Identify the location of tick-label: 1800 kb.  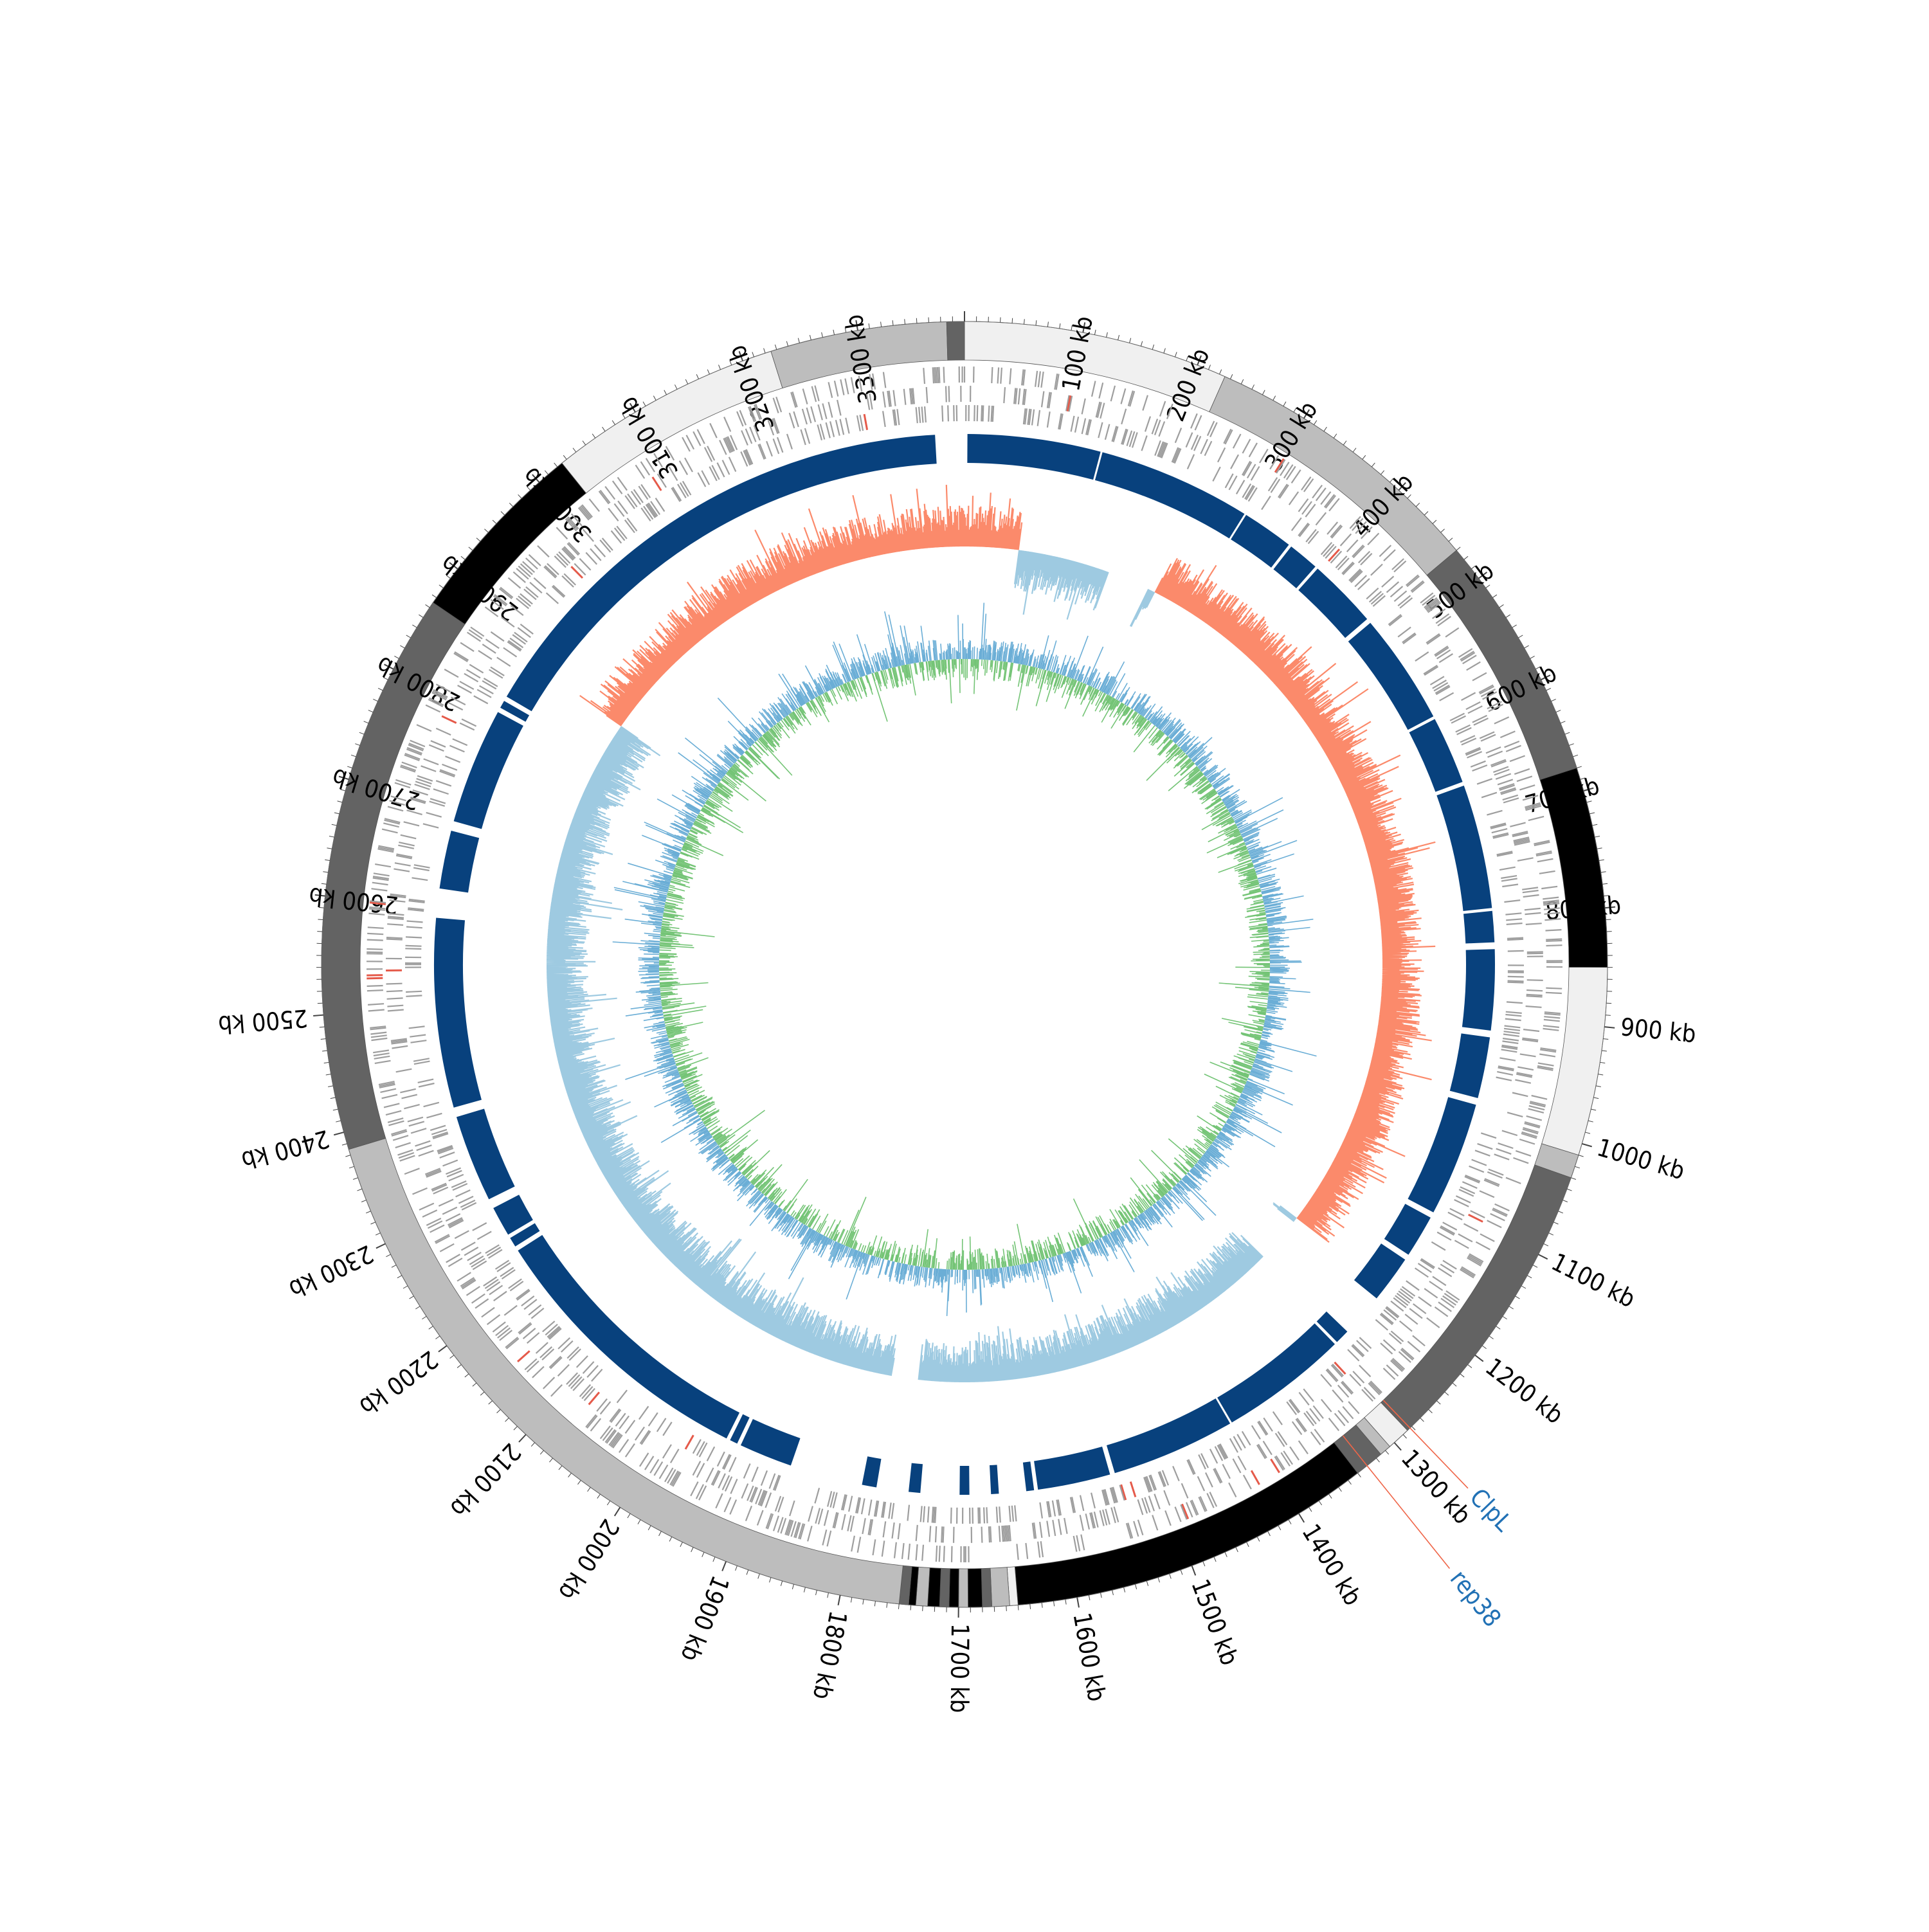
(831, 1655).